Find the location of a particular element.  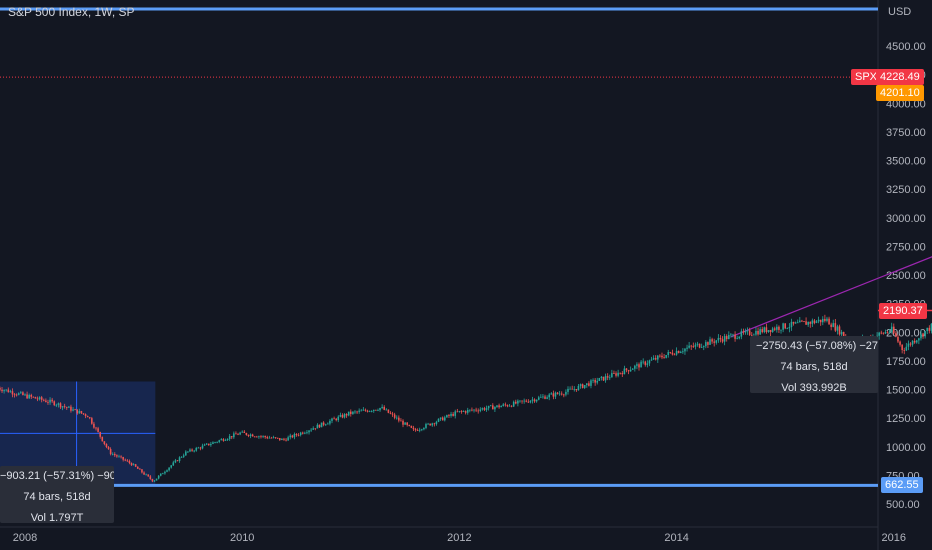

support-level-tag: 662.55 is located at coordinates (902, 485).